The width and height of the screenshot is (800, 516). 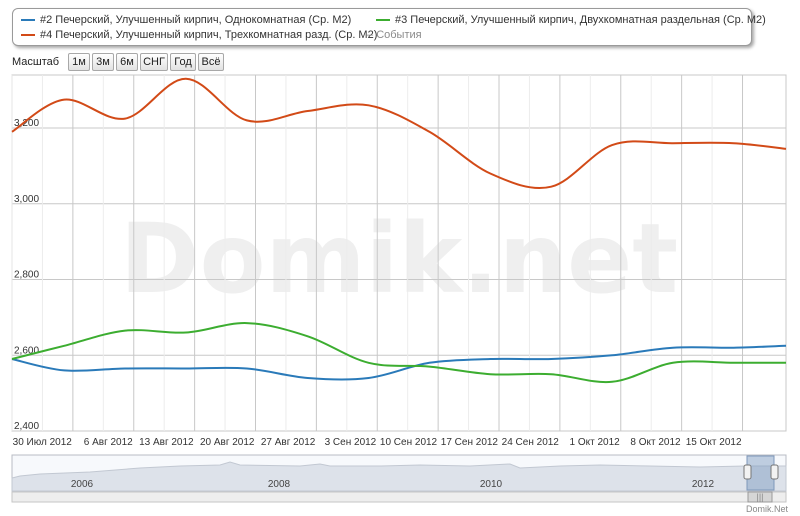 I want to click on x-tick-label: 24 Сен 2012, so click(x=531, y=442).